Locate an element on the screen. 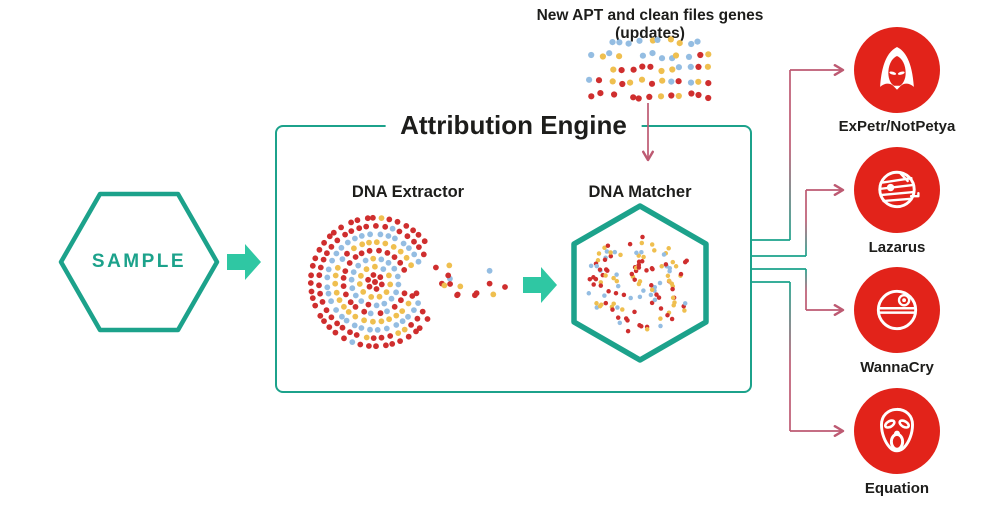 The width and height of the screenshot is (1000, 509). scream-mask-icon is located at coordinates (897, 430).